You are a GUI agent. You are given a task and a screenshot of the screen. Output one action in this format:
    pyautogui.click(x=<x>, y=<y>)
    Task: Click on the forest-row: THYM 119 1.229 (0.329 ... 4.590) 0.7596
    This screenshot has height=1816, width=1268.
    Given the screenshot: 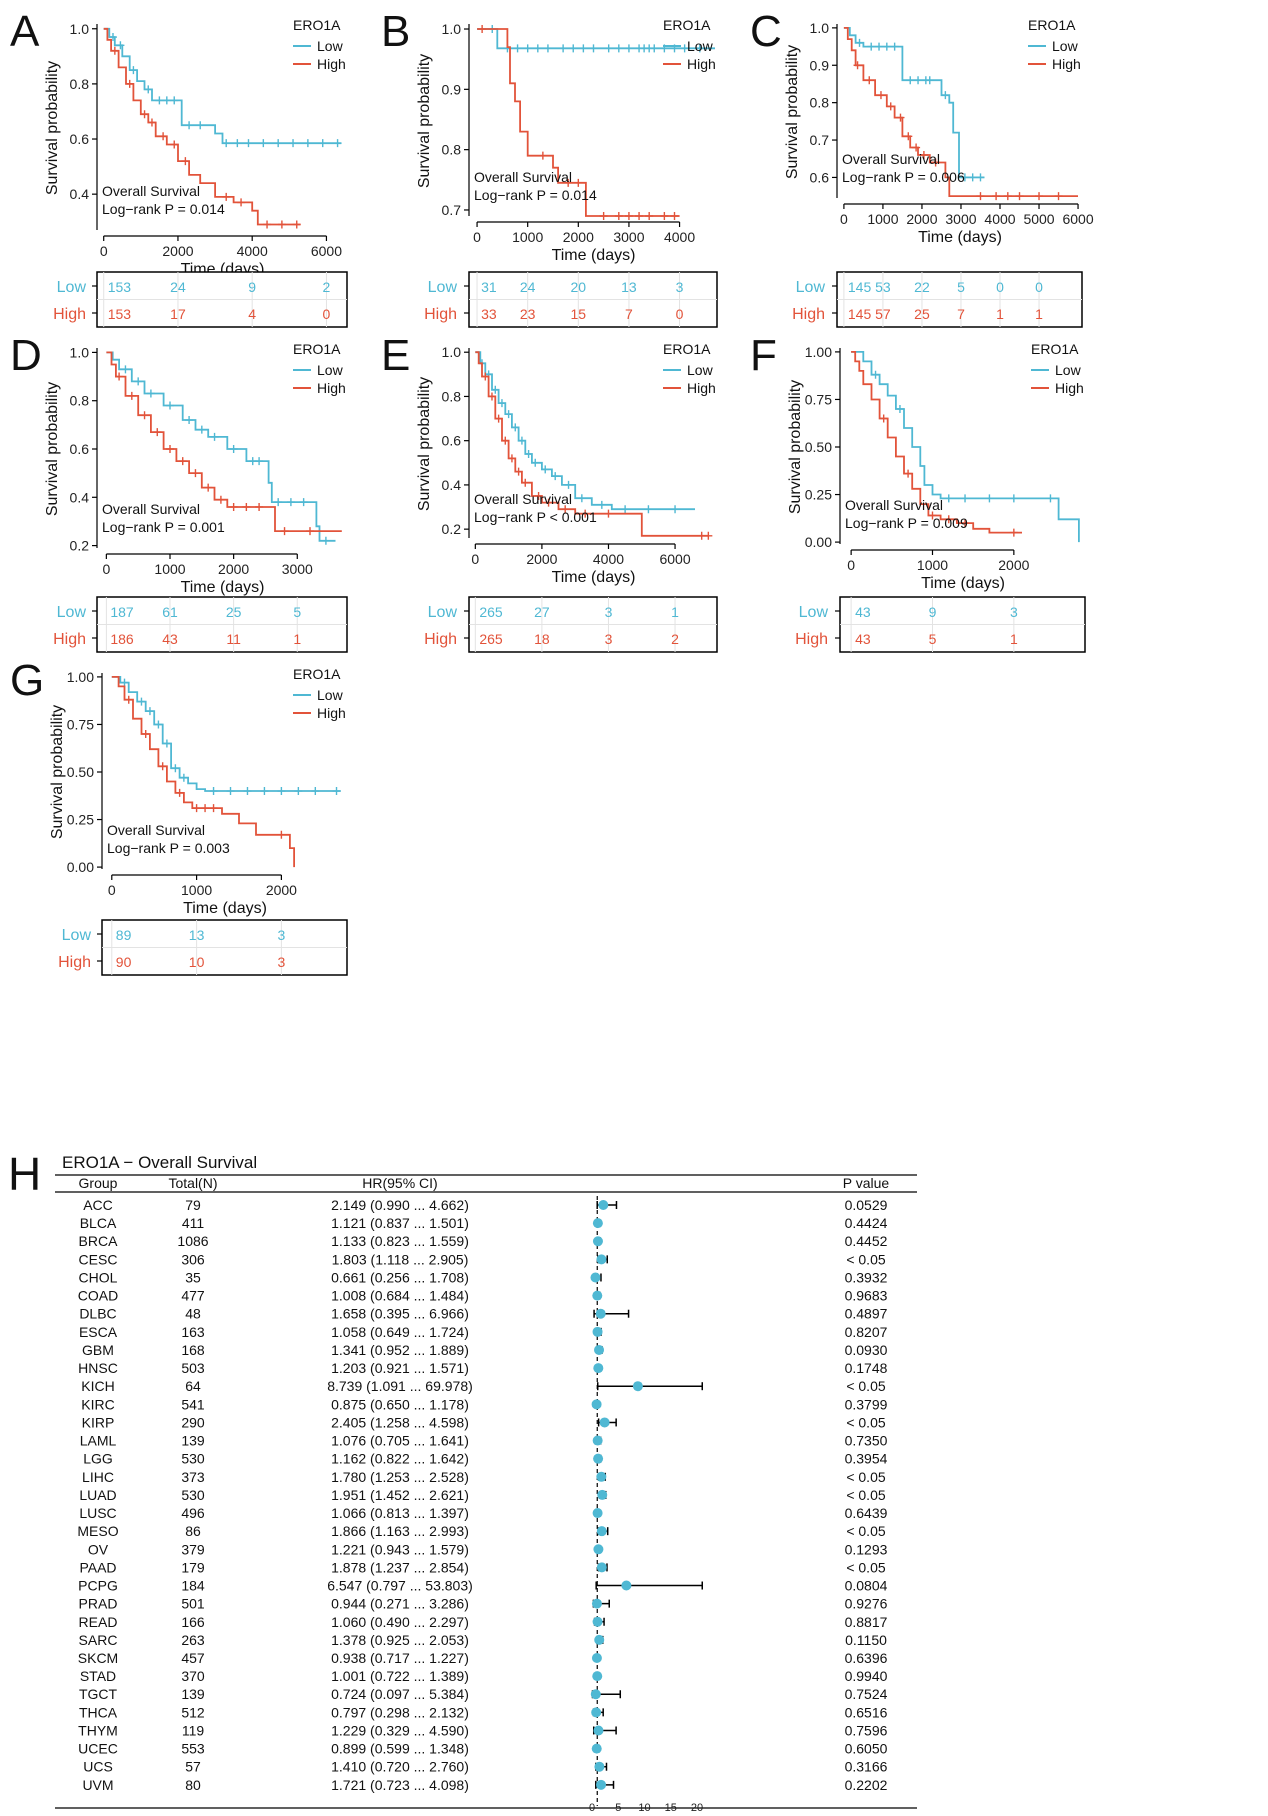 What is the action you would take?
    pyautogui.click(x=482, y=1730)
    